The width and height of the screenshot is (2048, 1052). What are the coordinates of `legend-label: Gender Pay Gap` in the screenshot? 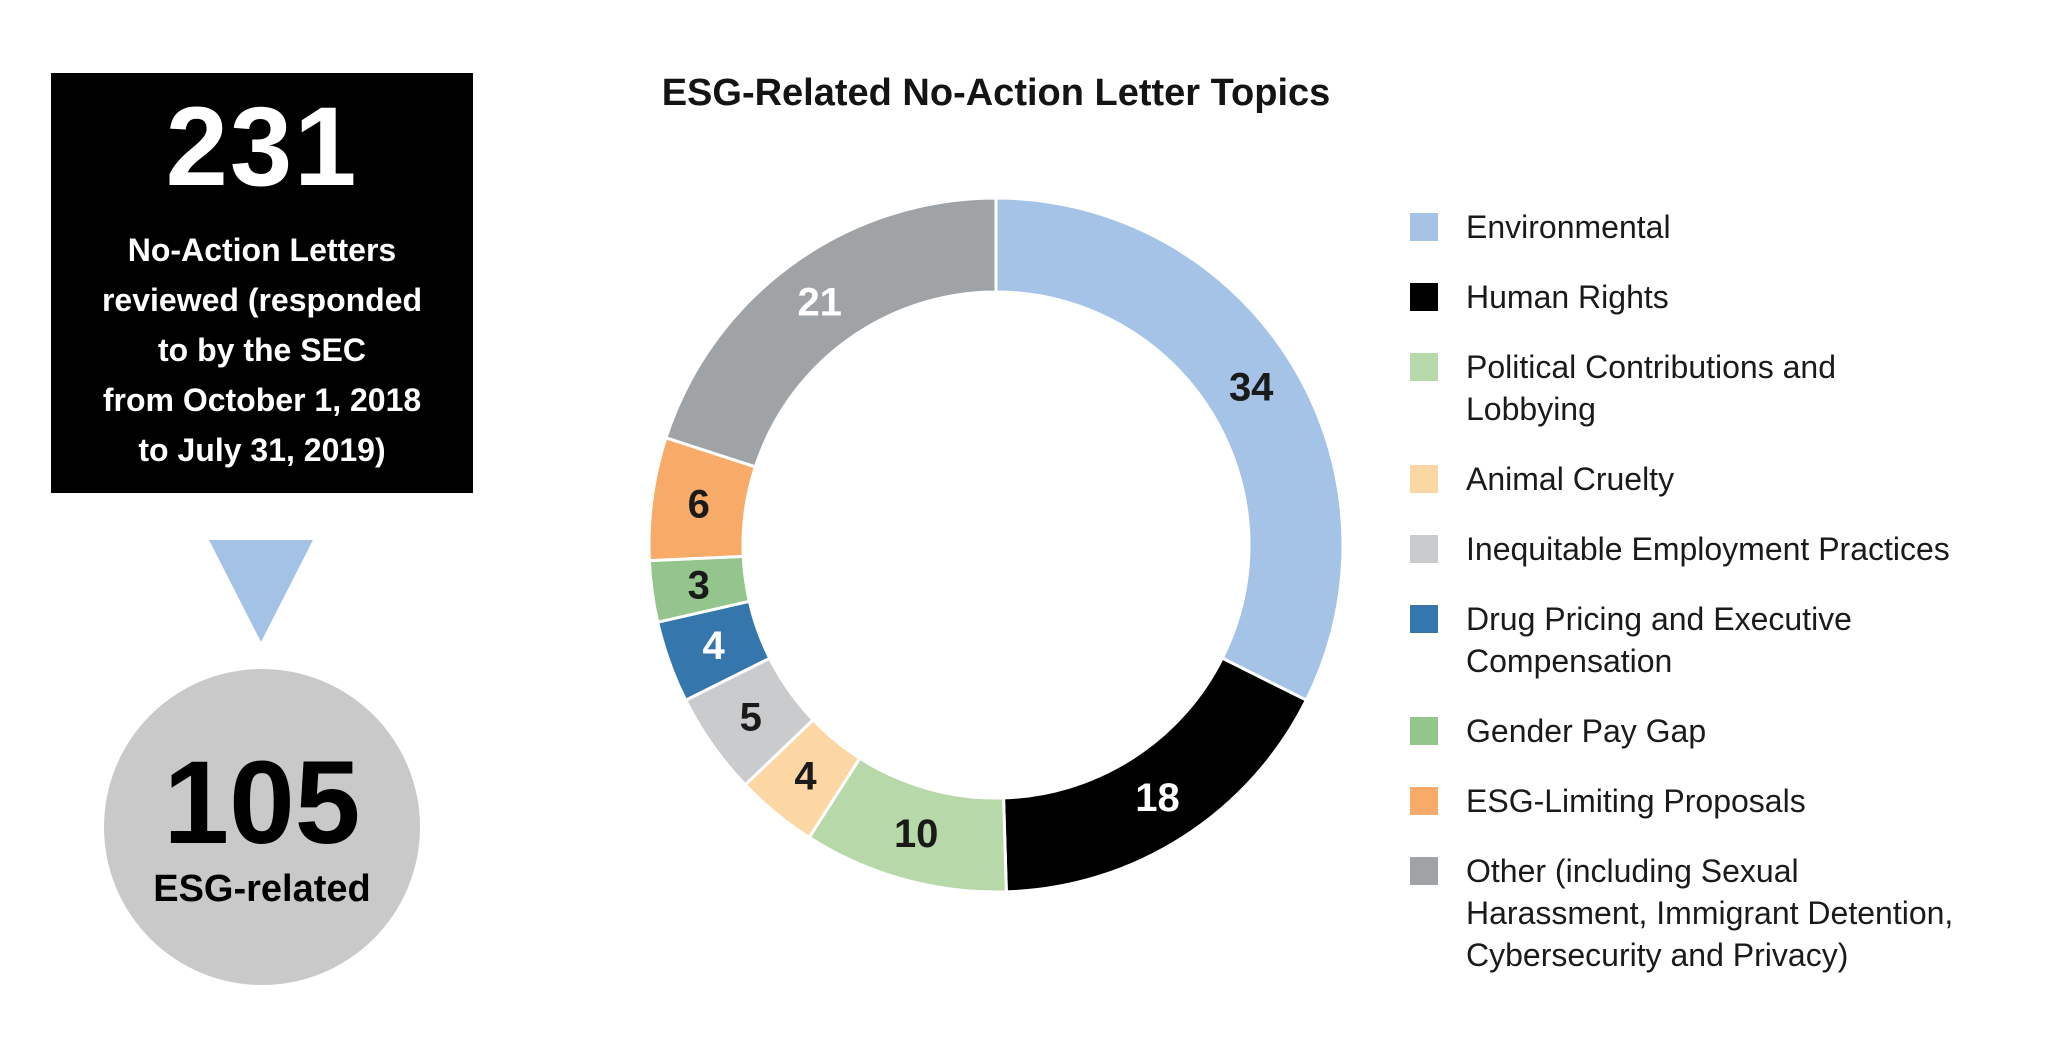 It's located at (1586, 731).